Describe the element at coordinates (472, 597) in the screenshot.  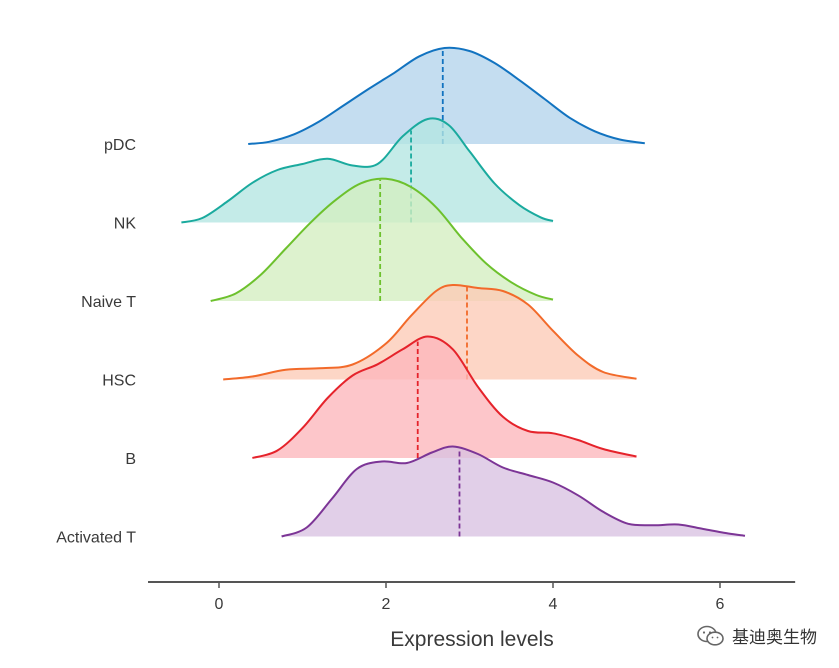
I see `x-axis: 0 2 4 6` at that location.